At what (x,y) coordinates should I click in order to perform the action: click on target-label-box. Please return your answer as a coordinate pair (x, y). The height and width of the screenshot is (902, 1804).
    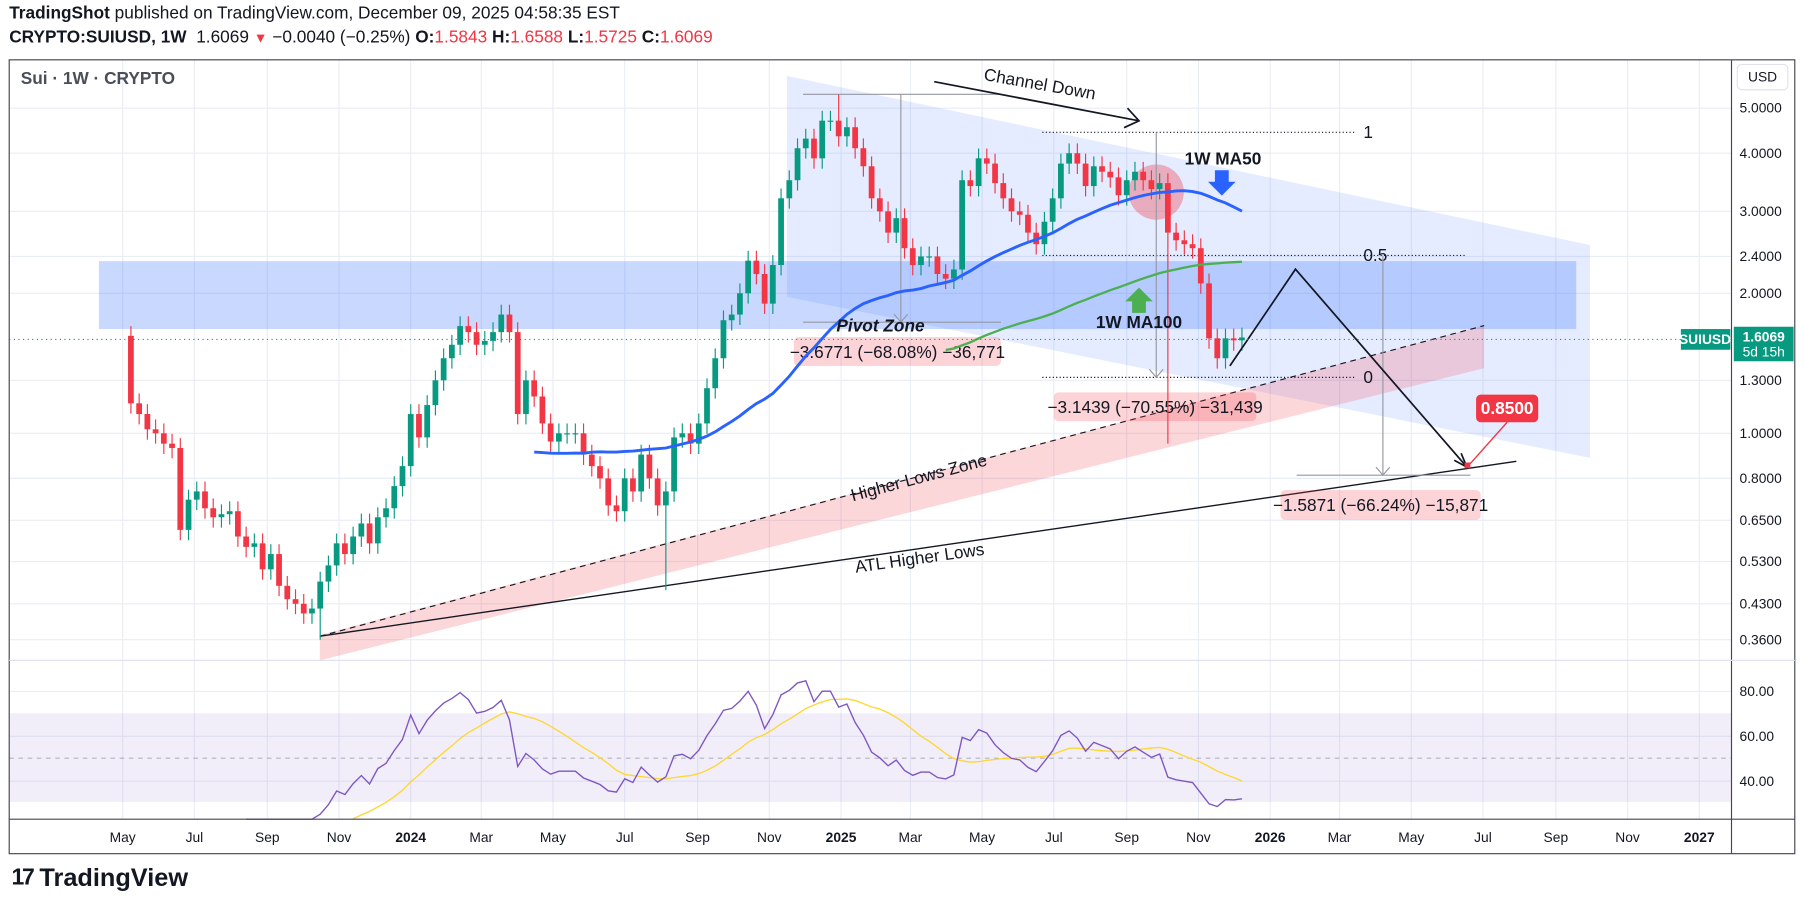
    Looking at the image, I should click on (1507, 408).